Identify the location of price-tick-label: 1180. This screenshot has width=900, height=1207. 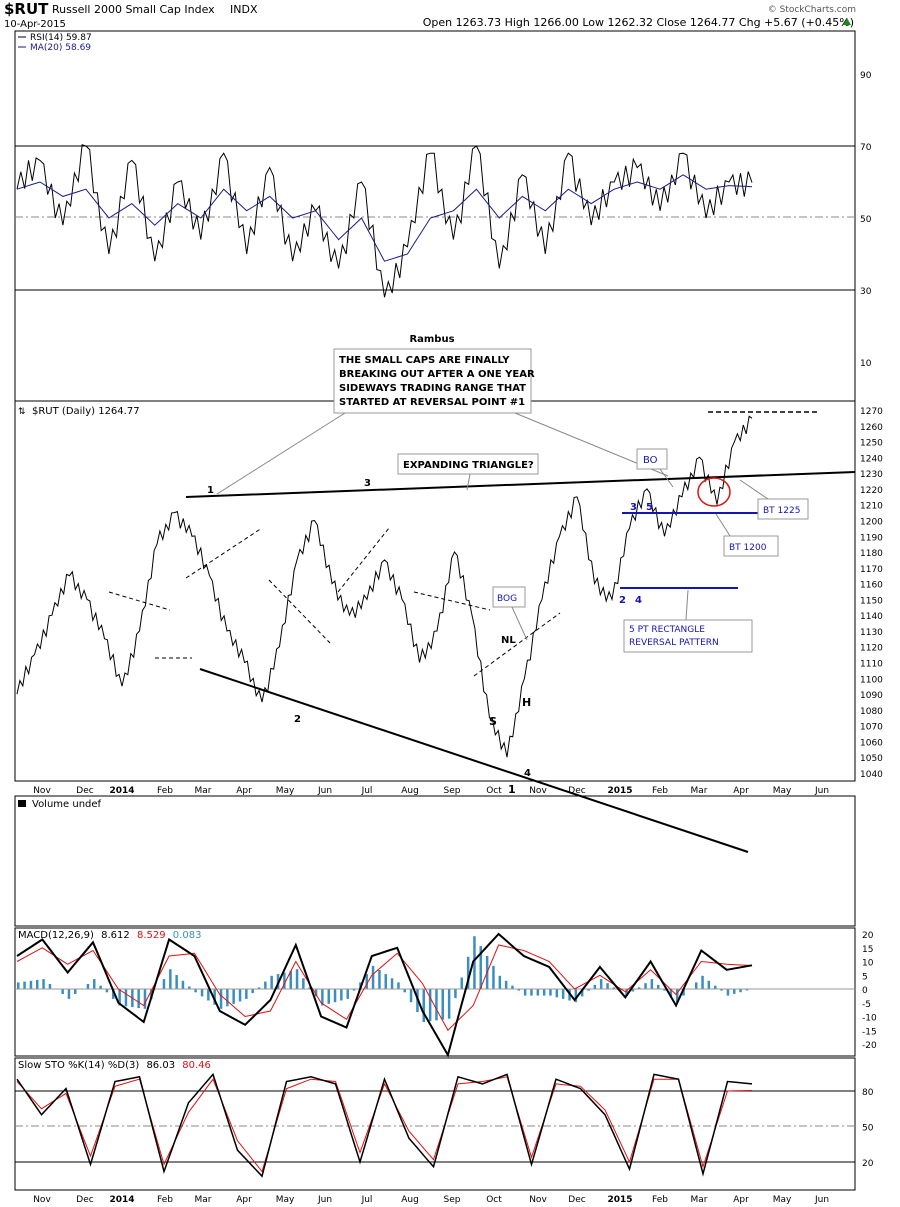
(871, 554).